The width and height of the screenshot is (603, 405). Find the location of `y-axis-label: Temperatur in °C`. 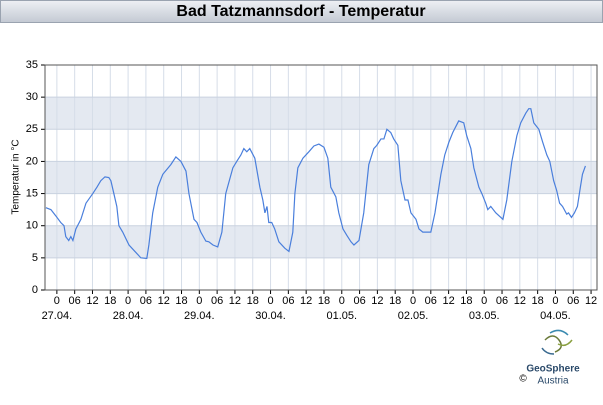

y-axis-label: Temperatur in °C is located at coordinates (16, 176).